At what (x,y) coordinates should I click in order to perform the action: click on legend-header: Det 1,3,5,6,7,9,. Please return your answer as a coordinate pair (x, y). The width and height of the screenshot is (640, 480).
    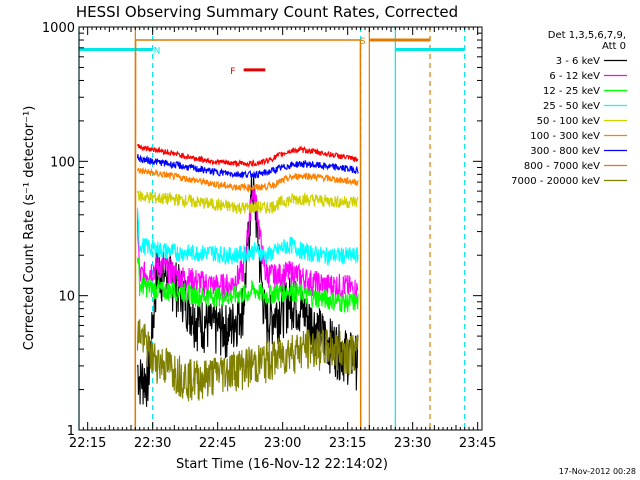
    Looking at the image, I should click on (587, 35).